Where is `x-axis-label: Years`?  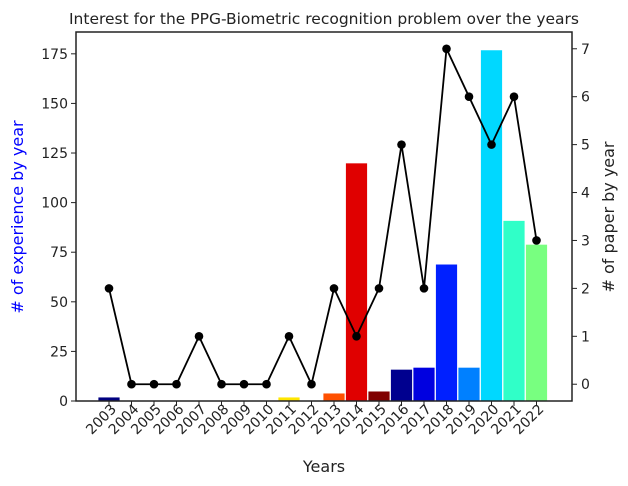
x-axis-label: Years is located at coordinates (323, 466).